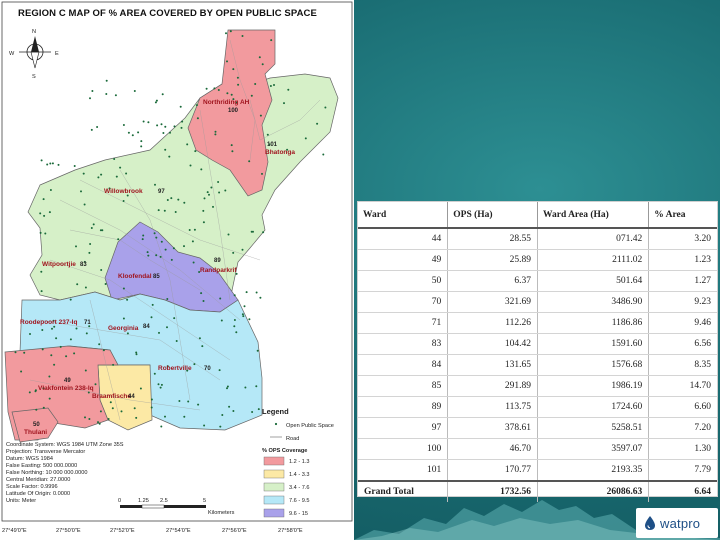 This screenshot has width=720, height=540. I want to click on table-total-row: Grand Total 1732.56 26086.63 6.64, so click(537, 491).